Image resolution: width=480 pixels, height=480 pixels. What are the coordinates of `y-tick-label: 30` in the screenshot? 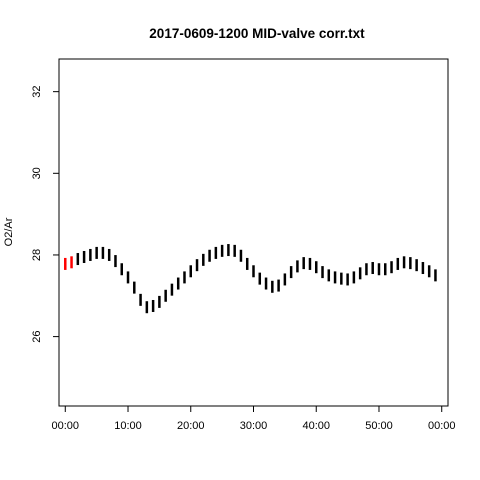 It's located at (37, 173).